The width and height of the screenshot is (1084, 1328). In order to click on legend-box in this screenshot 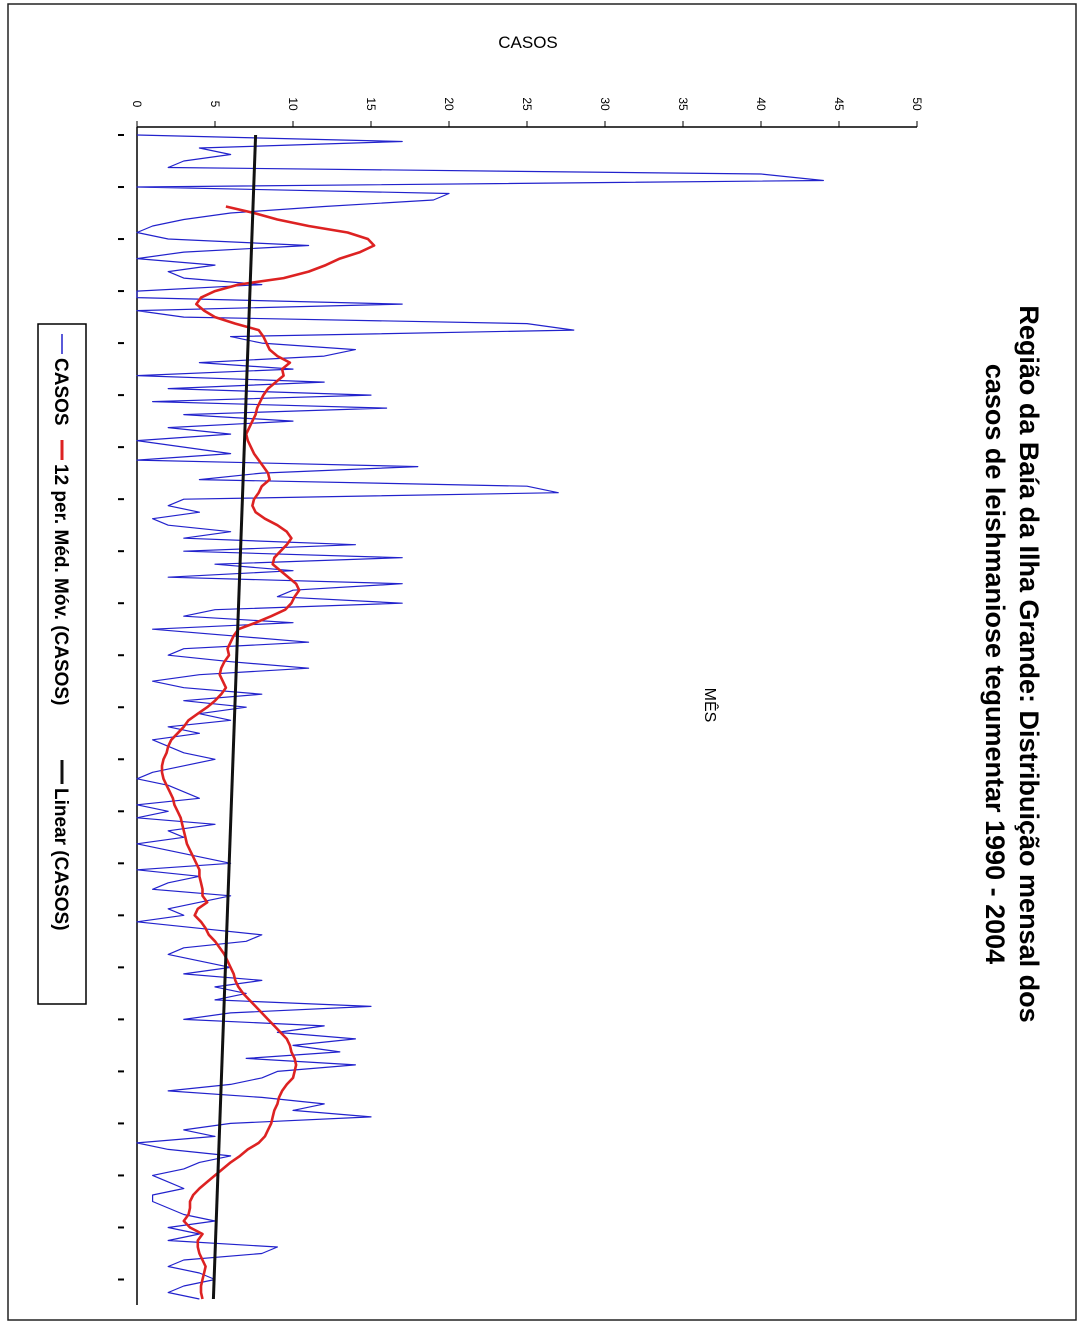, I will do `click(62, 664)`.